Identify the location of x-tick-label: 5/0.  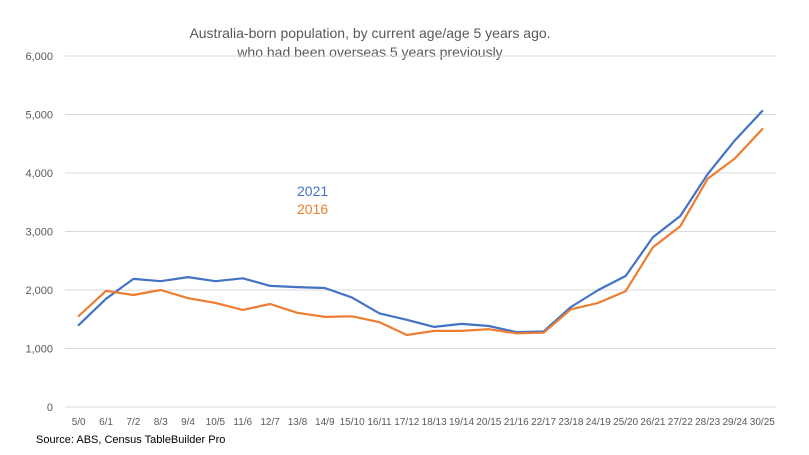
(79, 422).